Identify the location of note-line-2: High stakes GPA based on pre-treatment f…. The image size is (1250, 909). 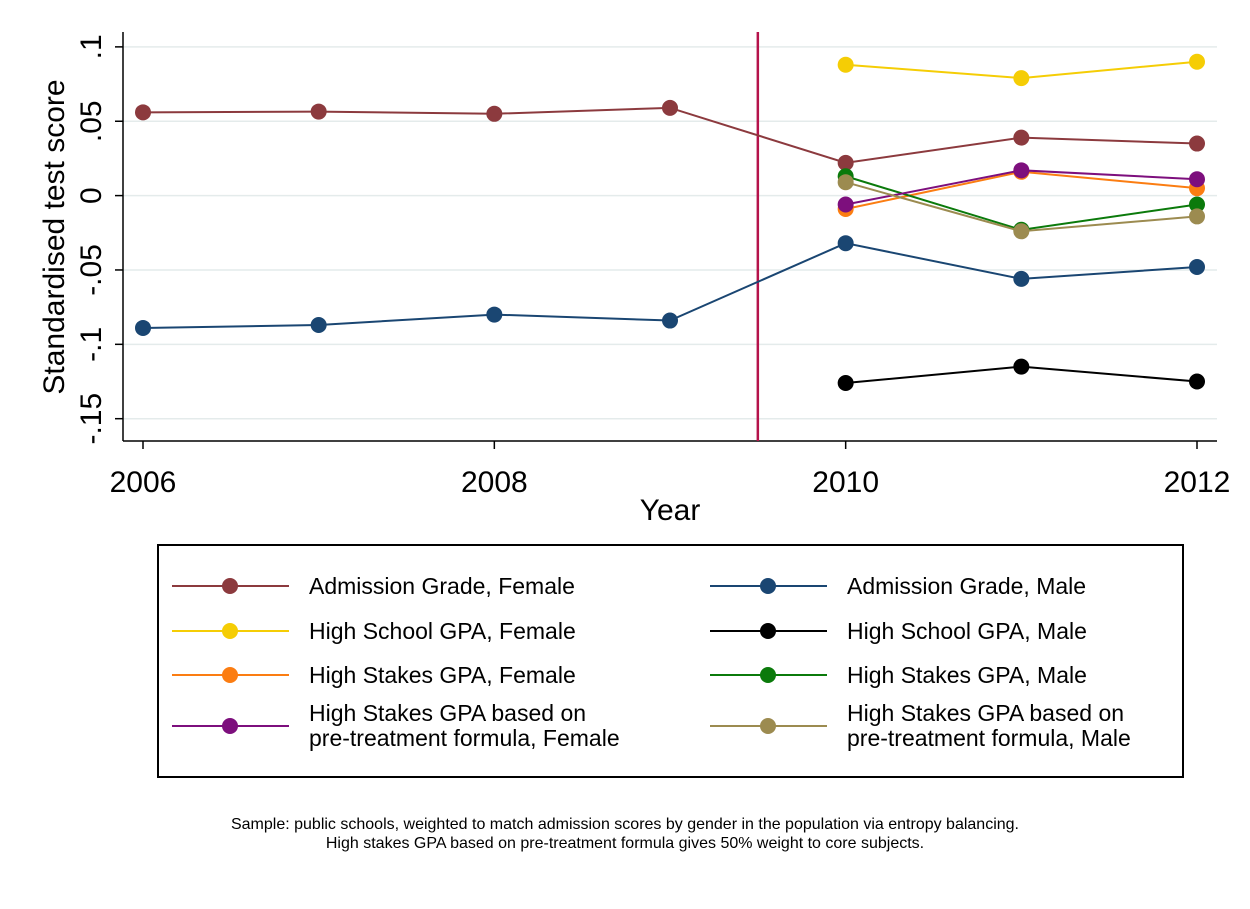
(625, 843).